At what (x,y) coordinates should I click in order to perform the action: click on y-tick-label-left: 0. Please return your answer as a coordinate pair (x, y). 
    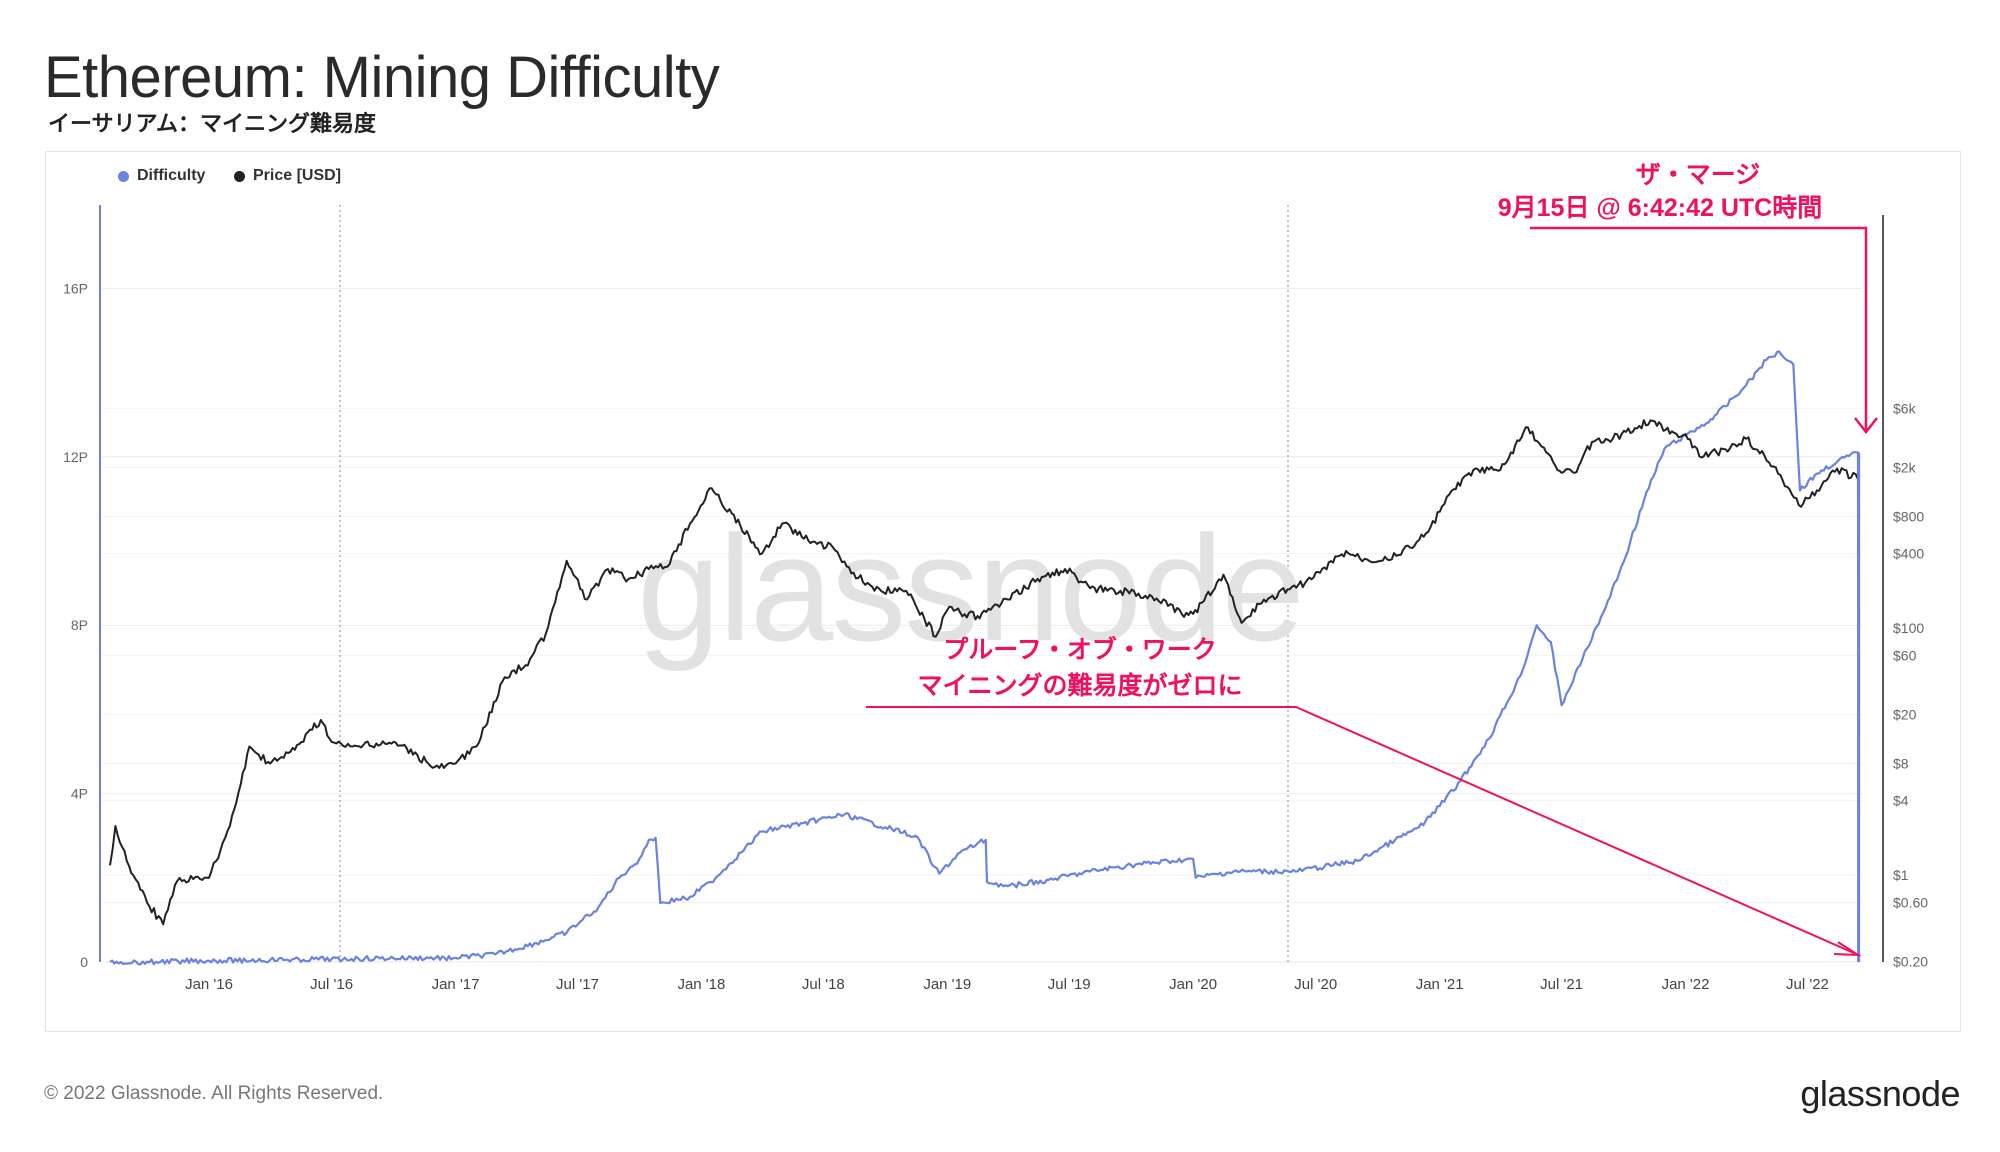
    Looking at the image, I should click on (84, 962).